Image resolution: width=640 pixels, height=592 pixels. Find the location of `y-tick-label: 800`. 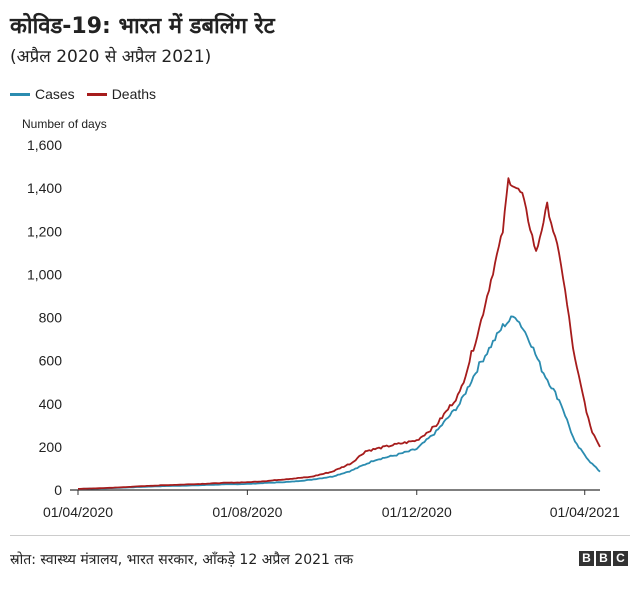

y-tick-label: 800 is located at coordinates (51, 318).